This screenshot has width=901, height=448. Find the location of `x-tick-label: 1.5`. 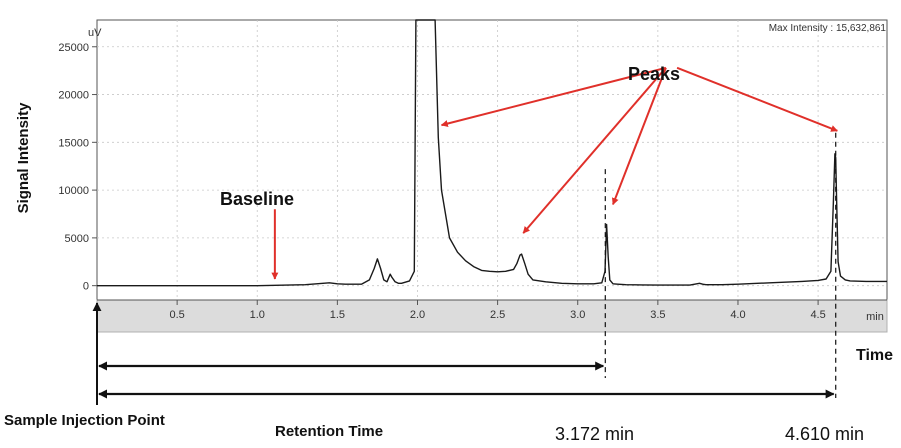

x-tick-label: 1.5 is located at coordinates (337, 315).